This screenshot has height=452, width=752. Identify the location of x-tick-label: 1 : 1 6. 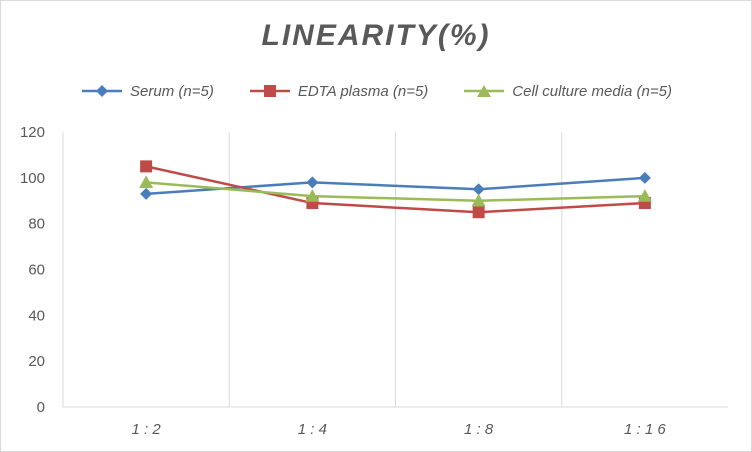
(645, 429).